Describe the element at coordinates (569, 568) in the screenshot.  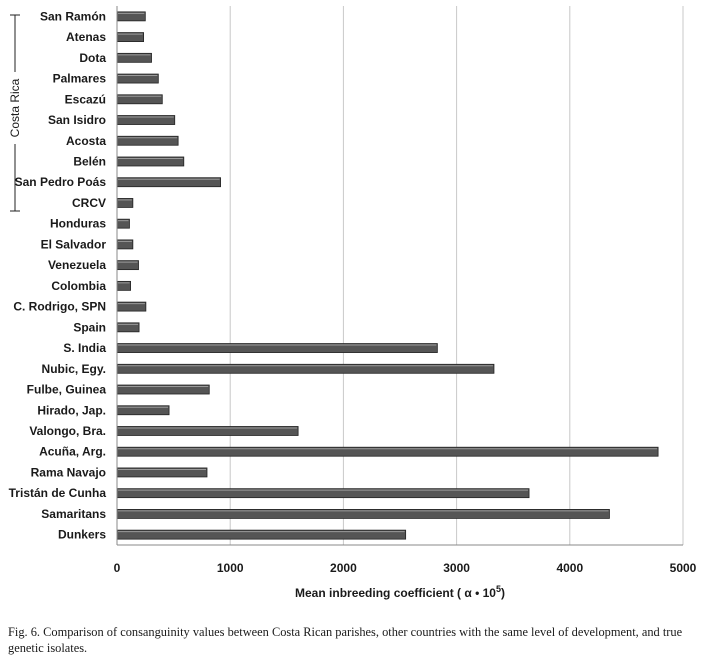
I see `x-tick-label-4: 4000` at that location.